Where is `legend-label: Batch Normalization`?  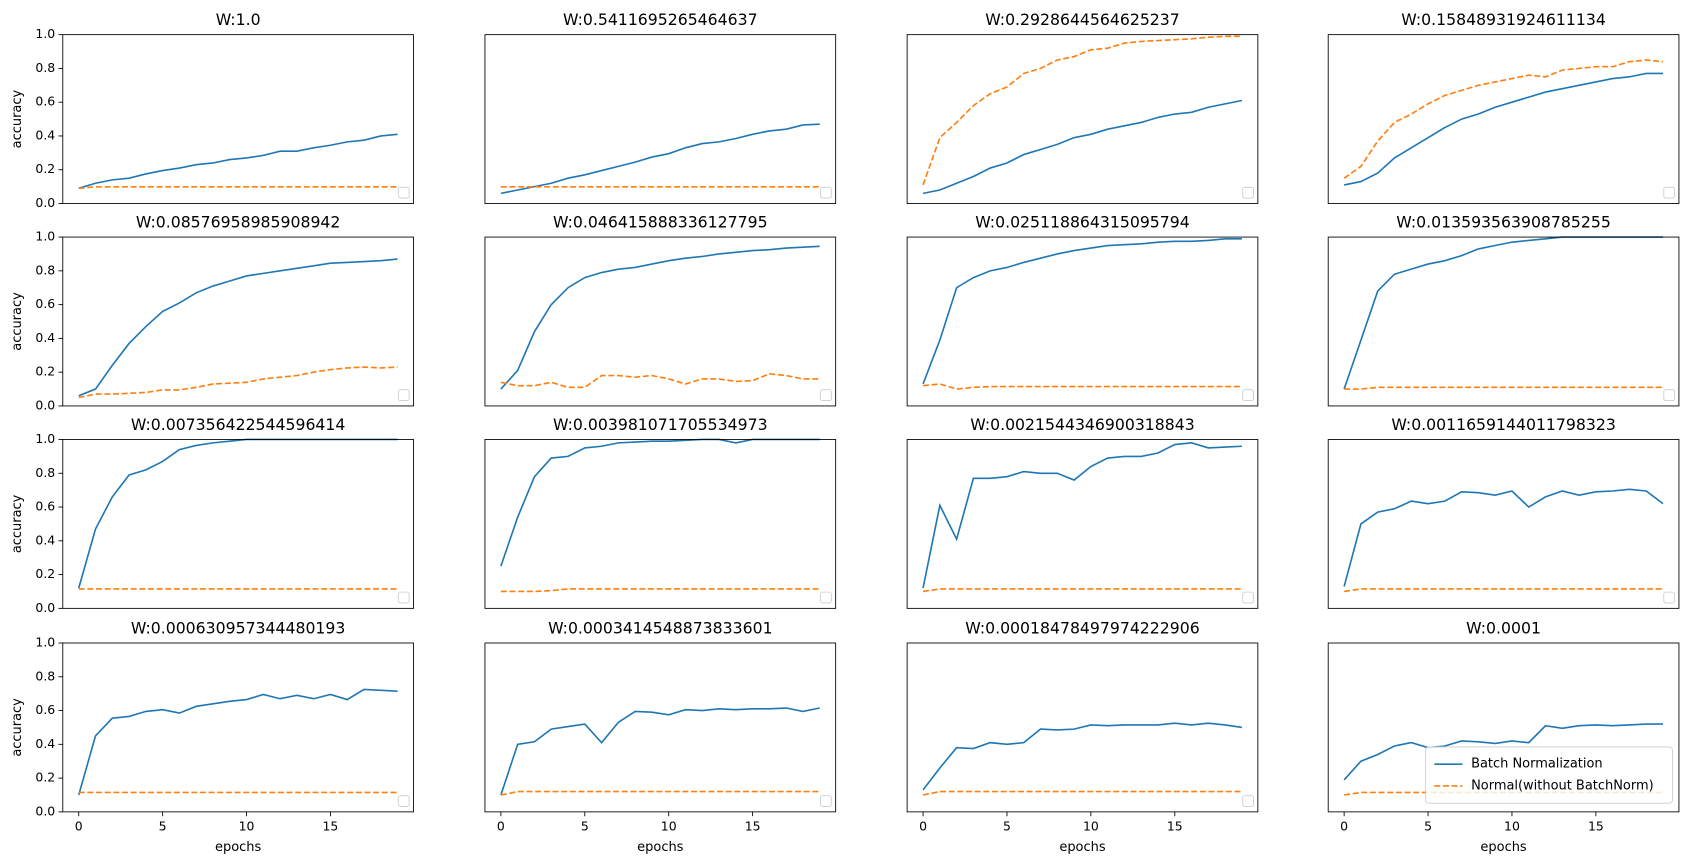
legend-label: Batch Normalization is located at coordinates (1537, 764).